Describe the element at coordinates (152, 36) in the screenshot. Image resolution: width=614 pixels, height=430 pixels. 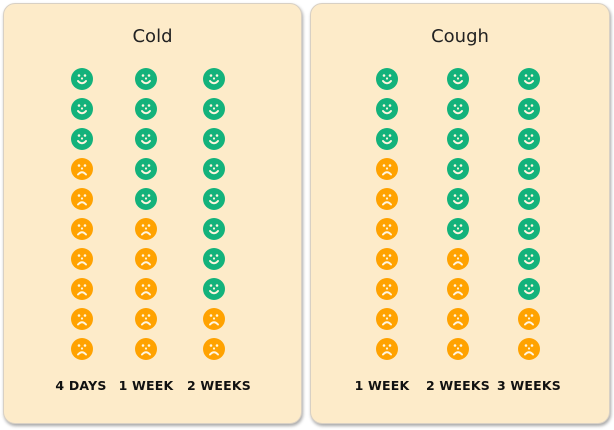
I see `panel-title: Cold` at that location.